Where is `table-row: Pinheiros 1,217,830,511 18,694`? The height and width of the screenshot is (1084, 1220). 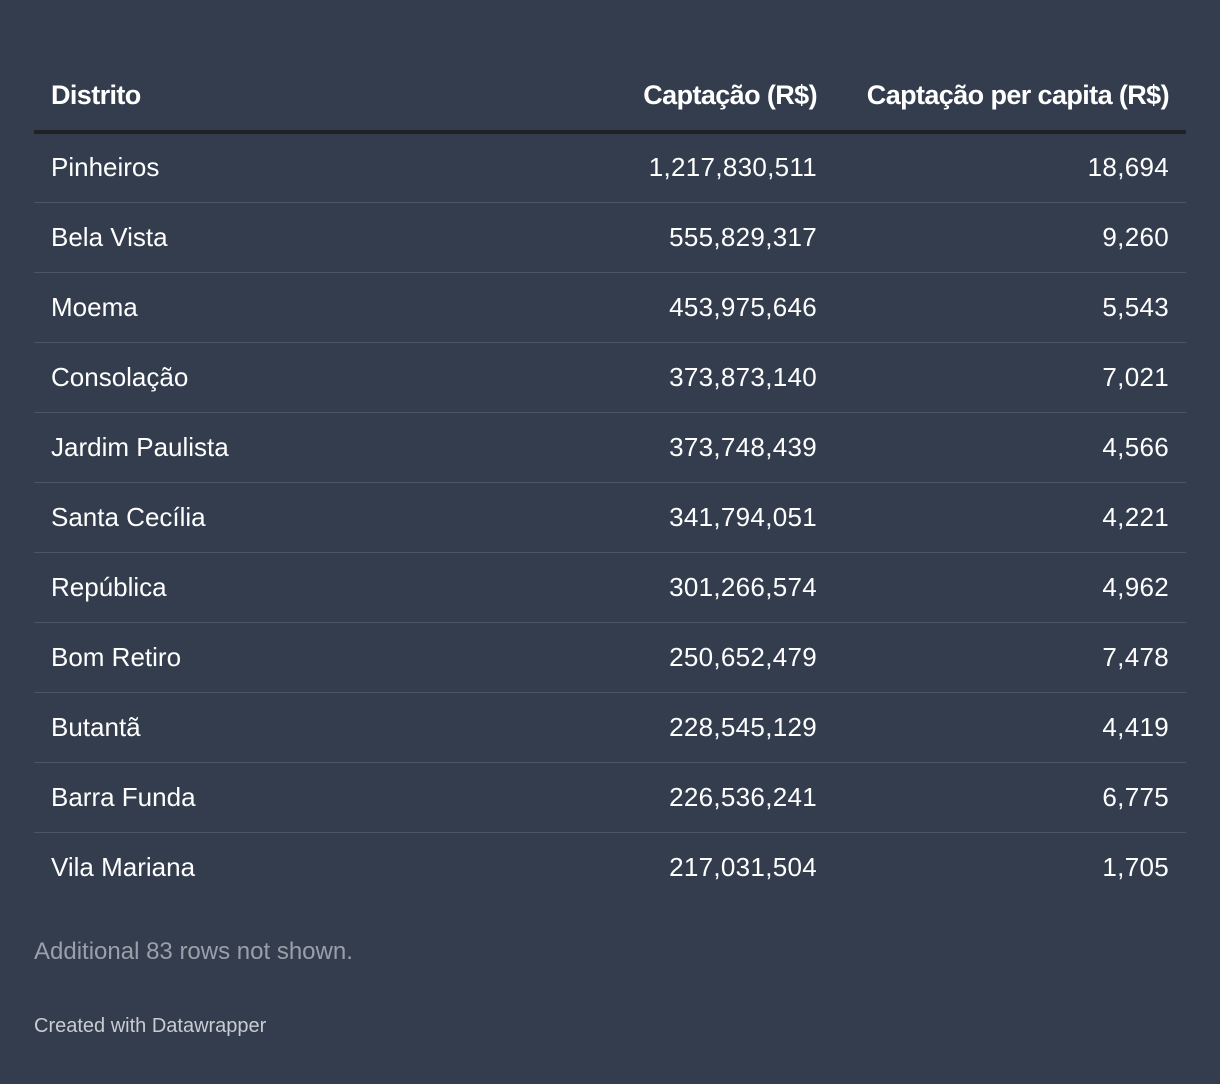
table-row: Pinheiros 1,217,830,511 18,694 is located at coordinates (610, 167).